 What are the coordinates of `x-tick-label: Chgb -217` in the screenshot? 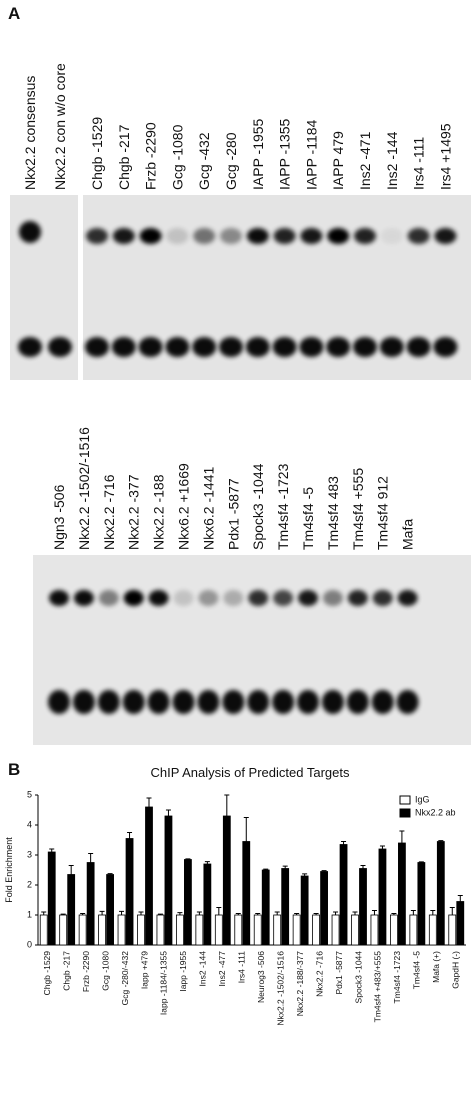 It's located at (66, 971).